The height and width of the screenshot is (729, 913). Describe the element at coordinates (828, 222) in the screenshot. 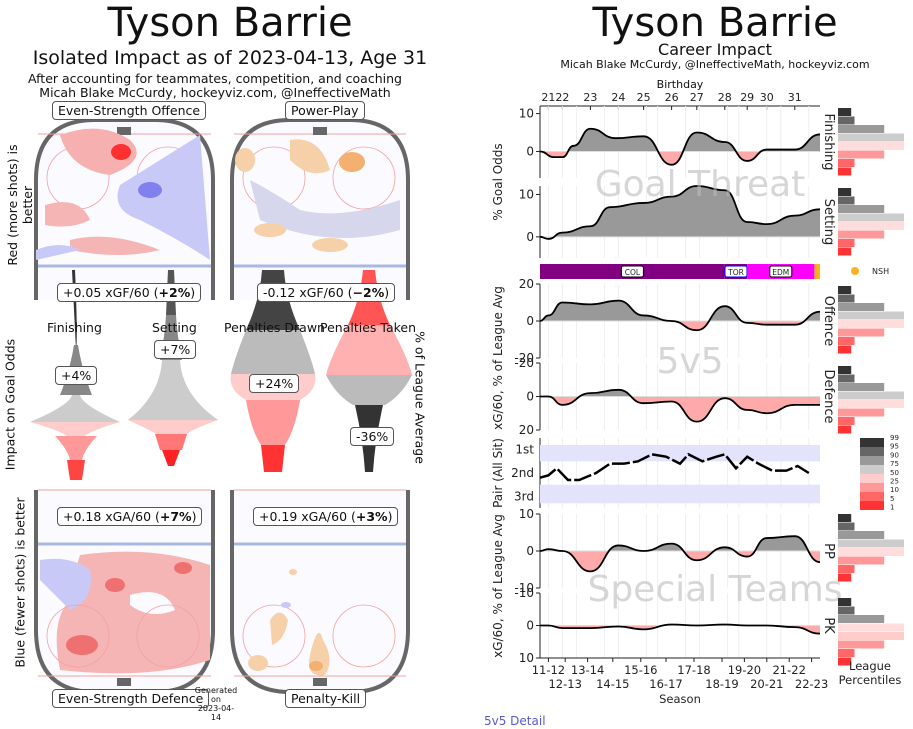

I see `panel-label-setting: Setting` at that location.